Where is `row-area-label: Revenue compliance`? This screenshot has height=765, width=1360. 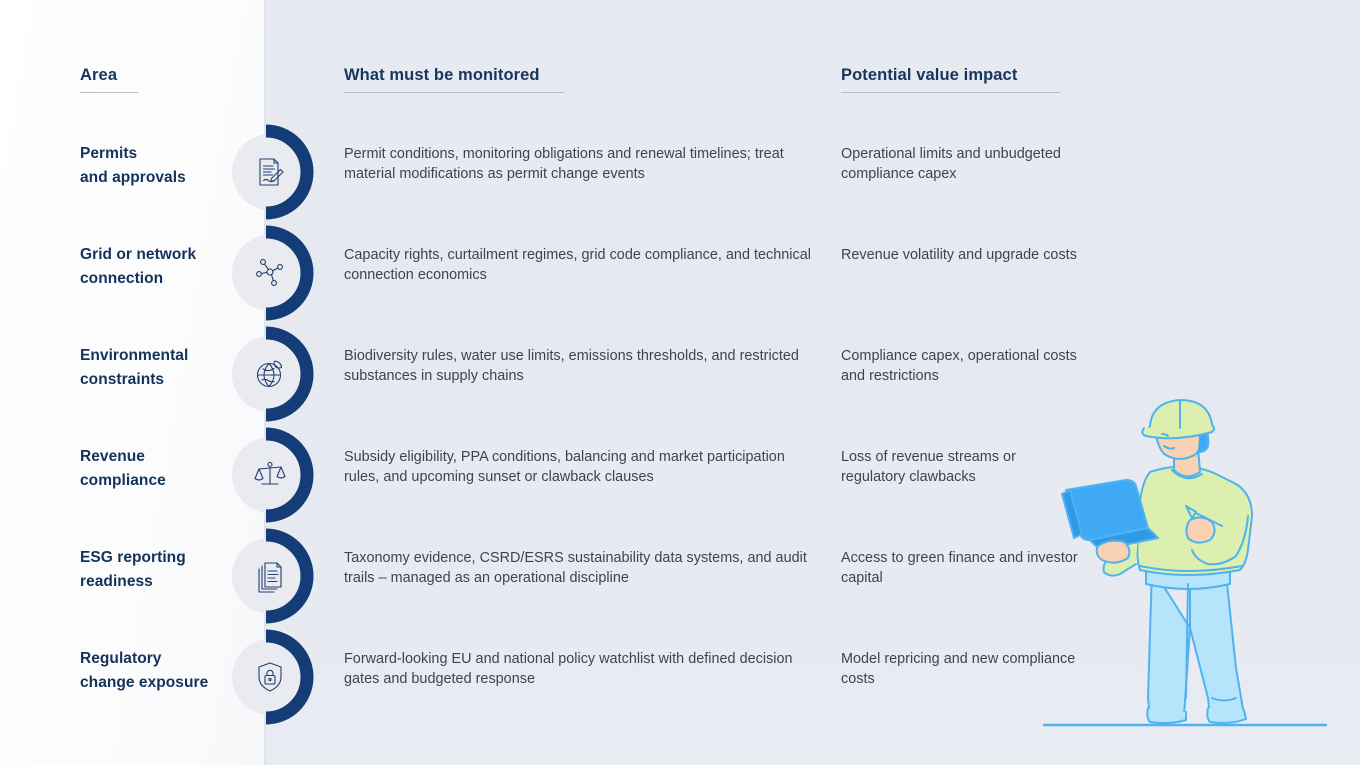 row-area-label: Revenue compliance is located at coordinates (123, 468).